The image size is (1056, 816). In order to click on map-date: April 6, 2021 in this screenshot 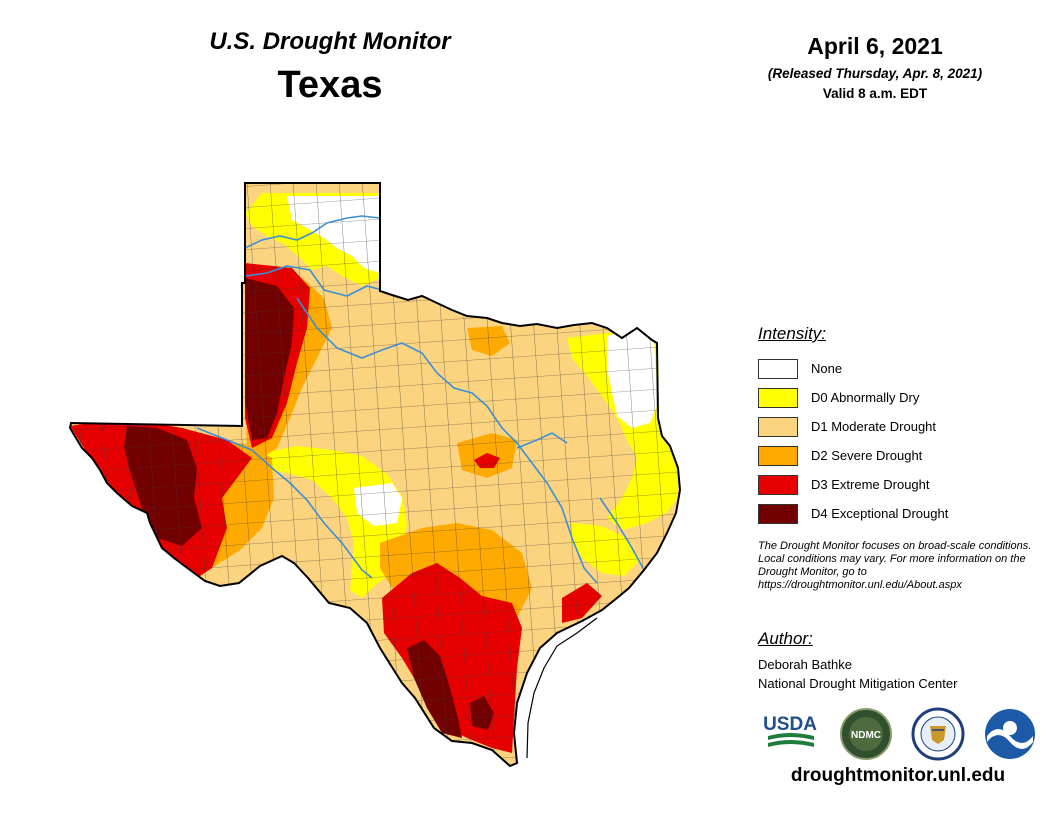, I will do `click(875, 46)`.